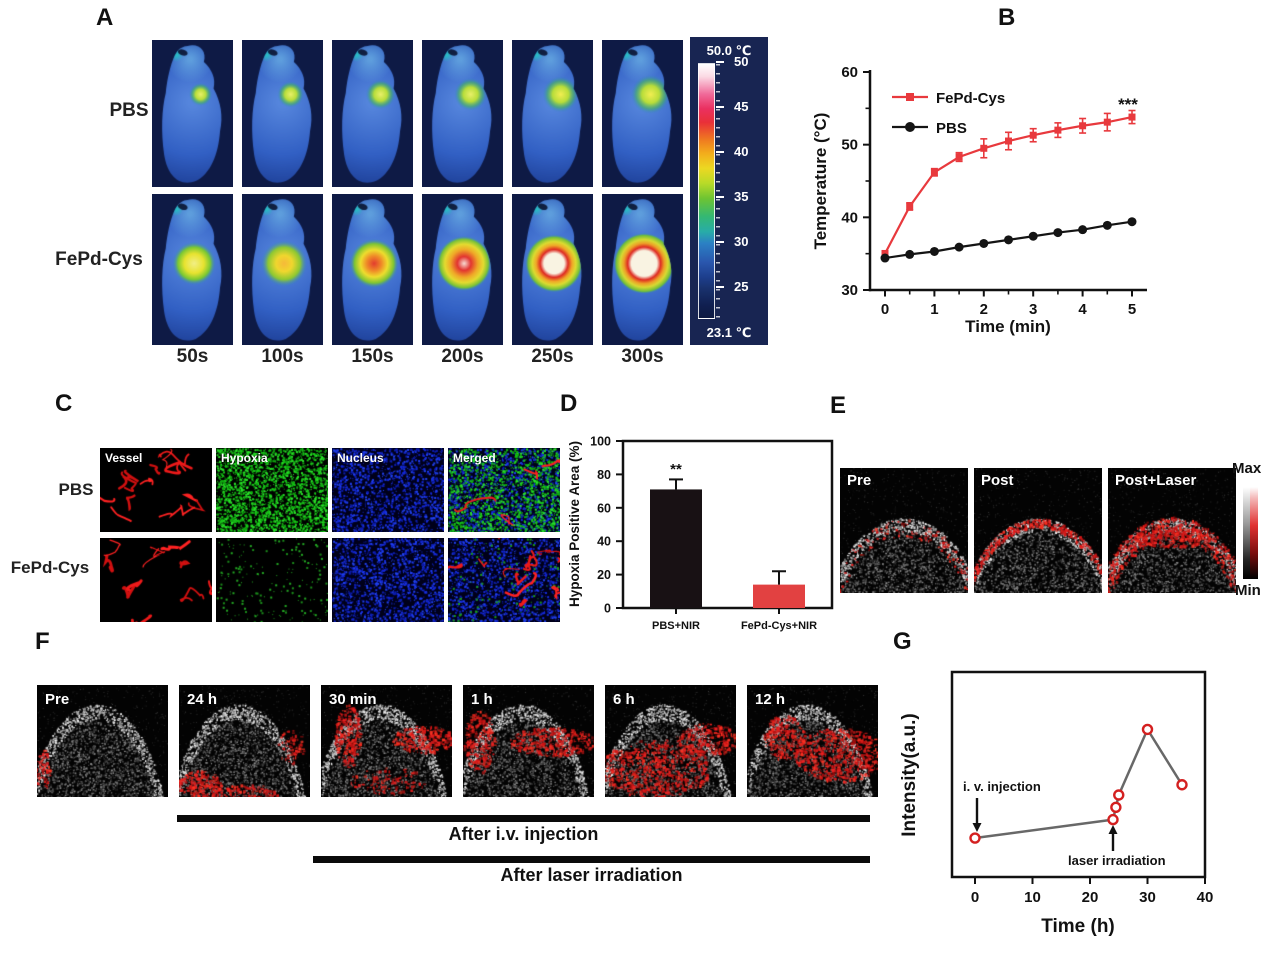 The width and height of the screenshot is (1269, 954). What do you see at coordinates (1254, 533) in the screenshot?
I see `pa-colorbar-red-gradient` at bounding box center [1254, 533].